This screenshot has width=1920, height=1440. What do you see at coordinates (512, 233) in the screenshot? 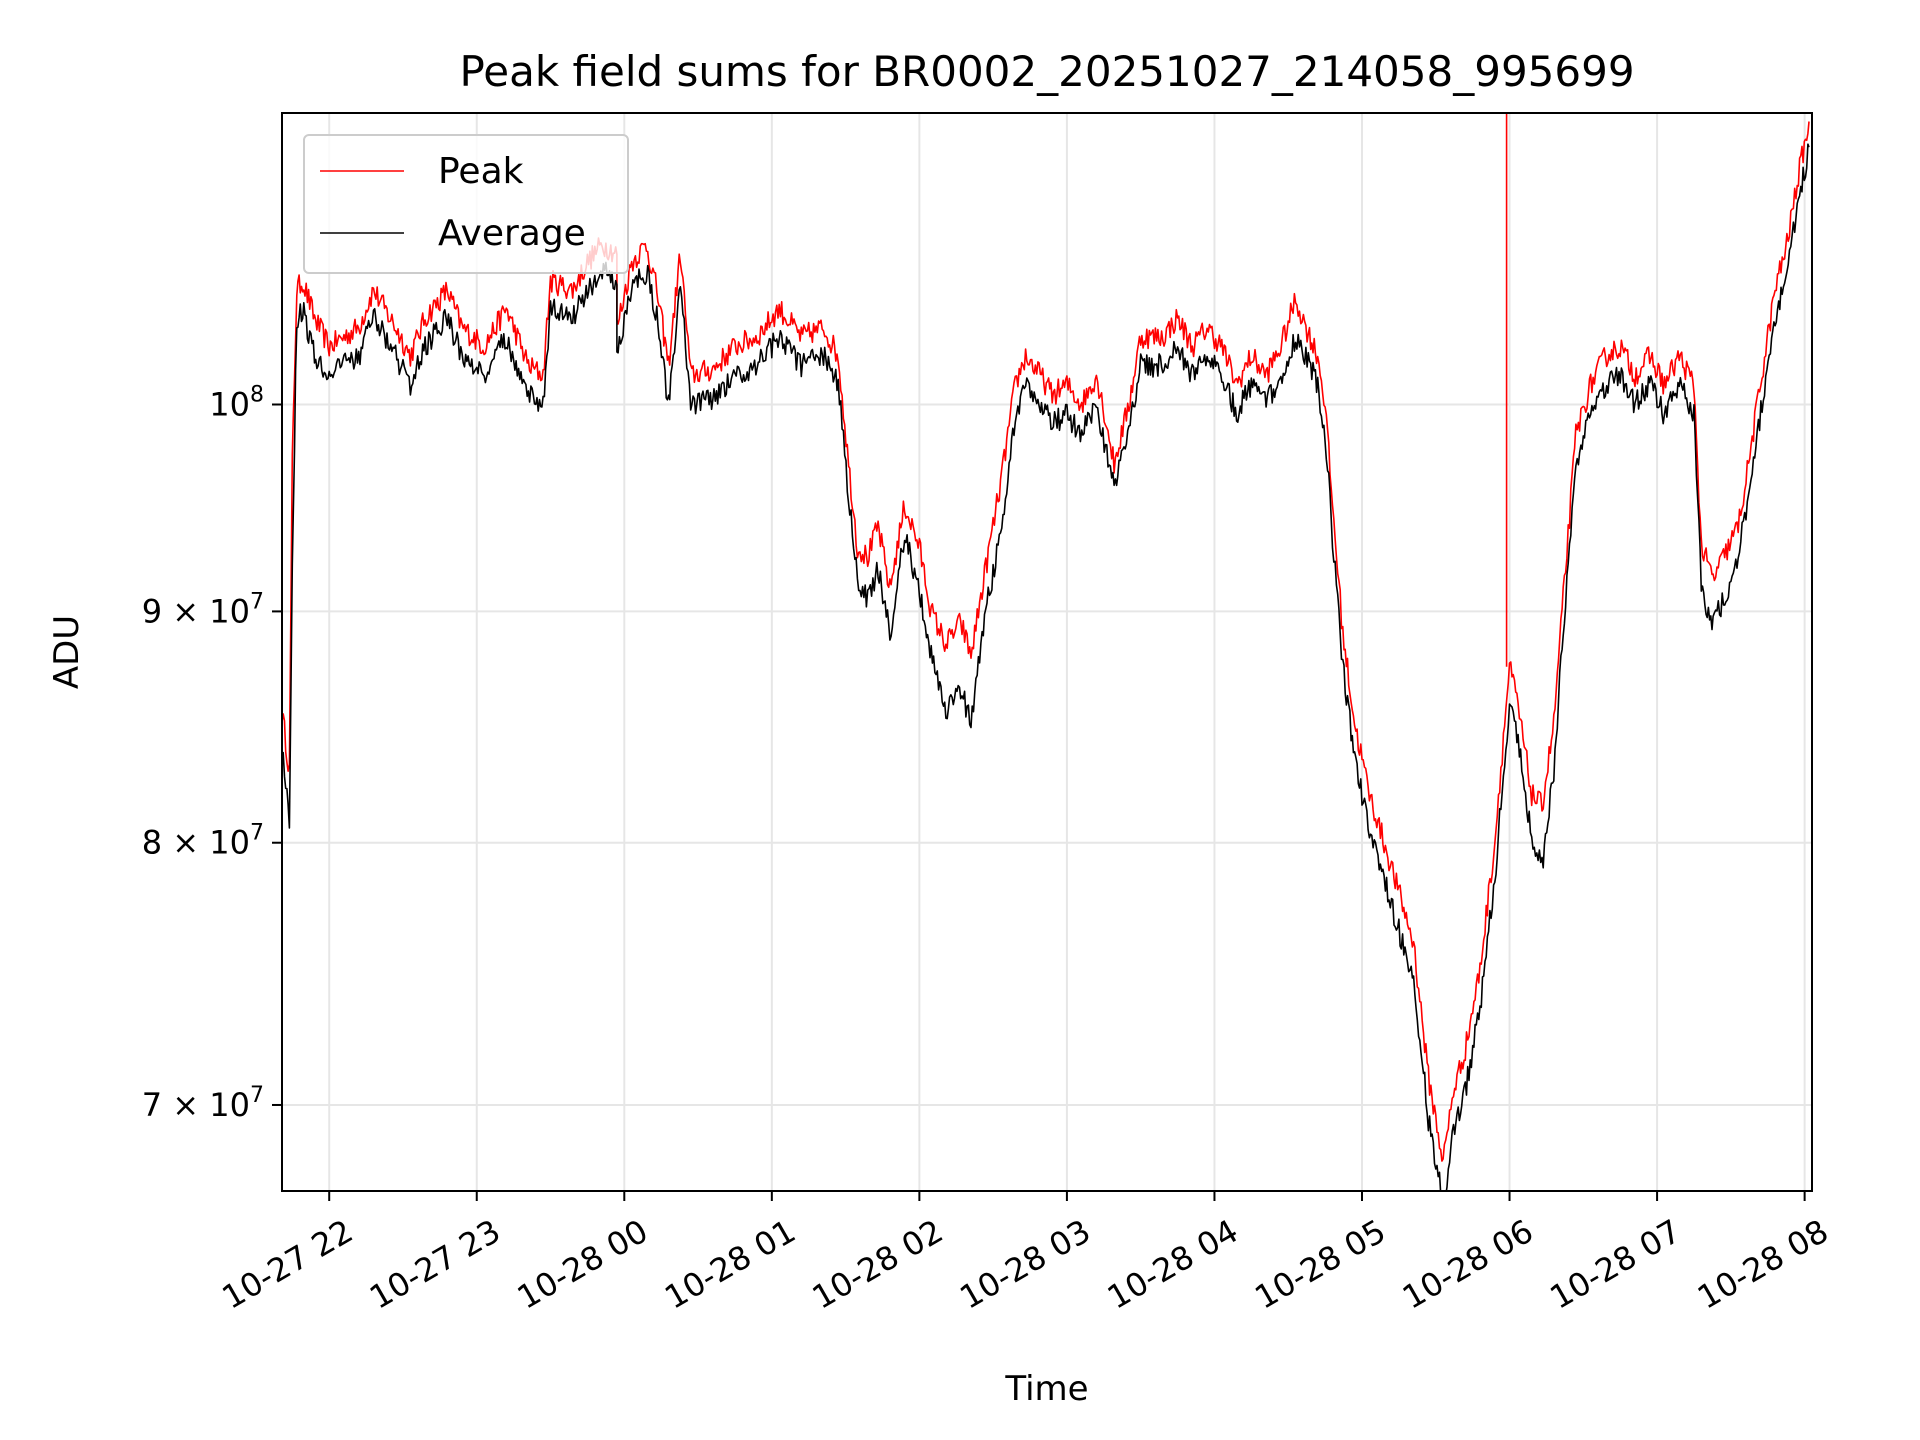
I see `legend-label-average: Average` at bounding box center [512, 233].